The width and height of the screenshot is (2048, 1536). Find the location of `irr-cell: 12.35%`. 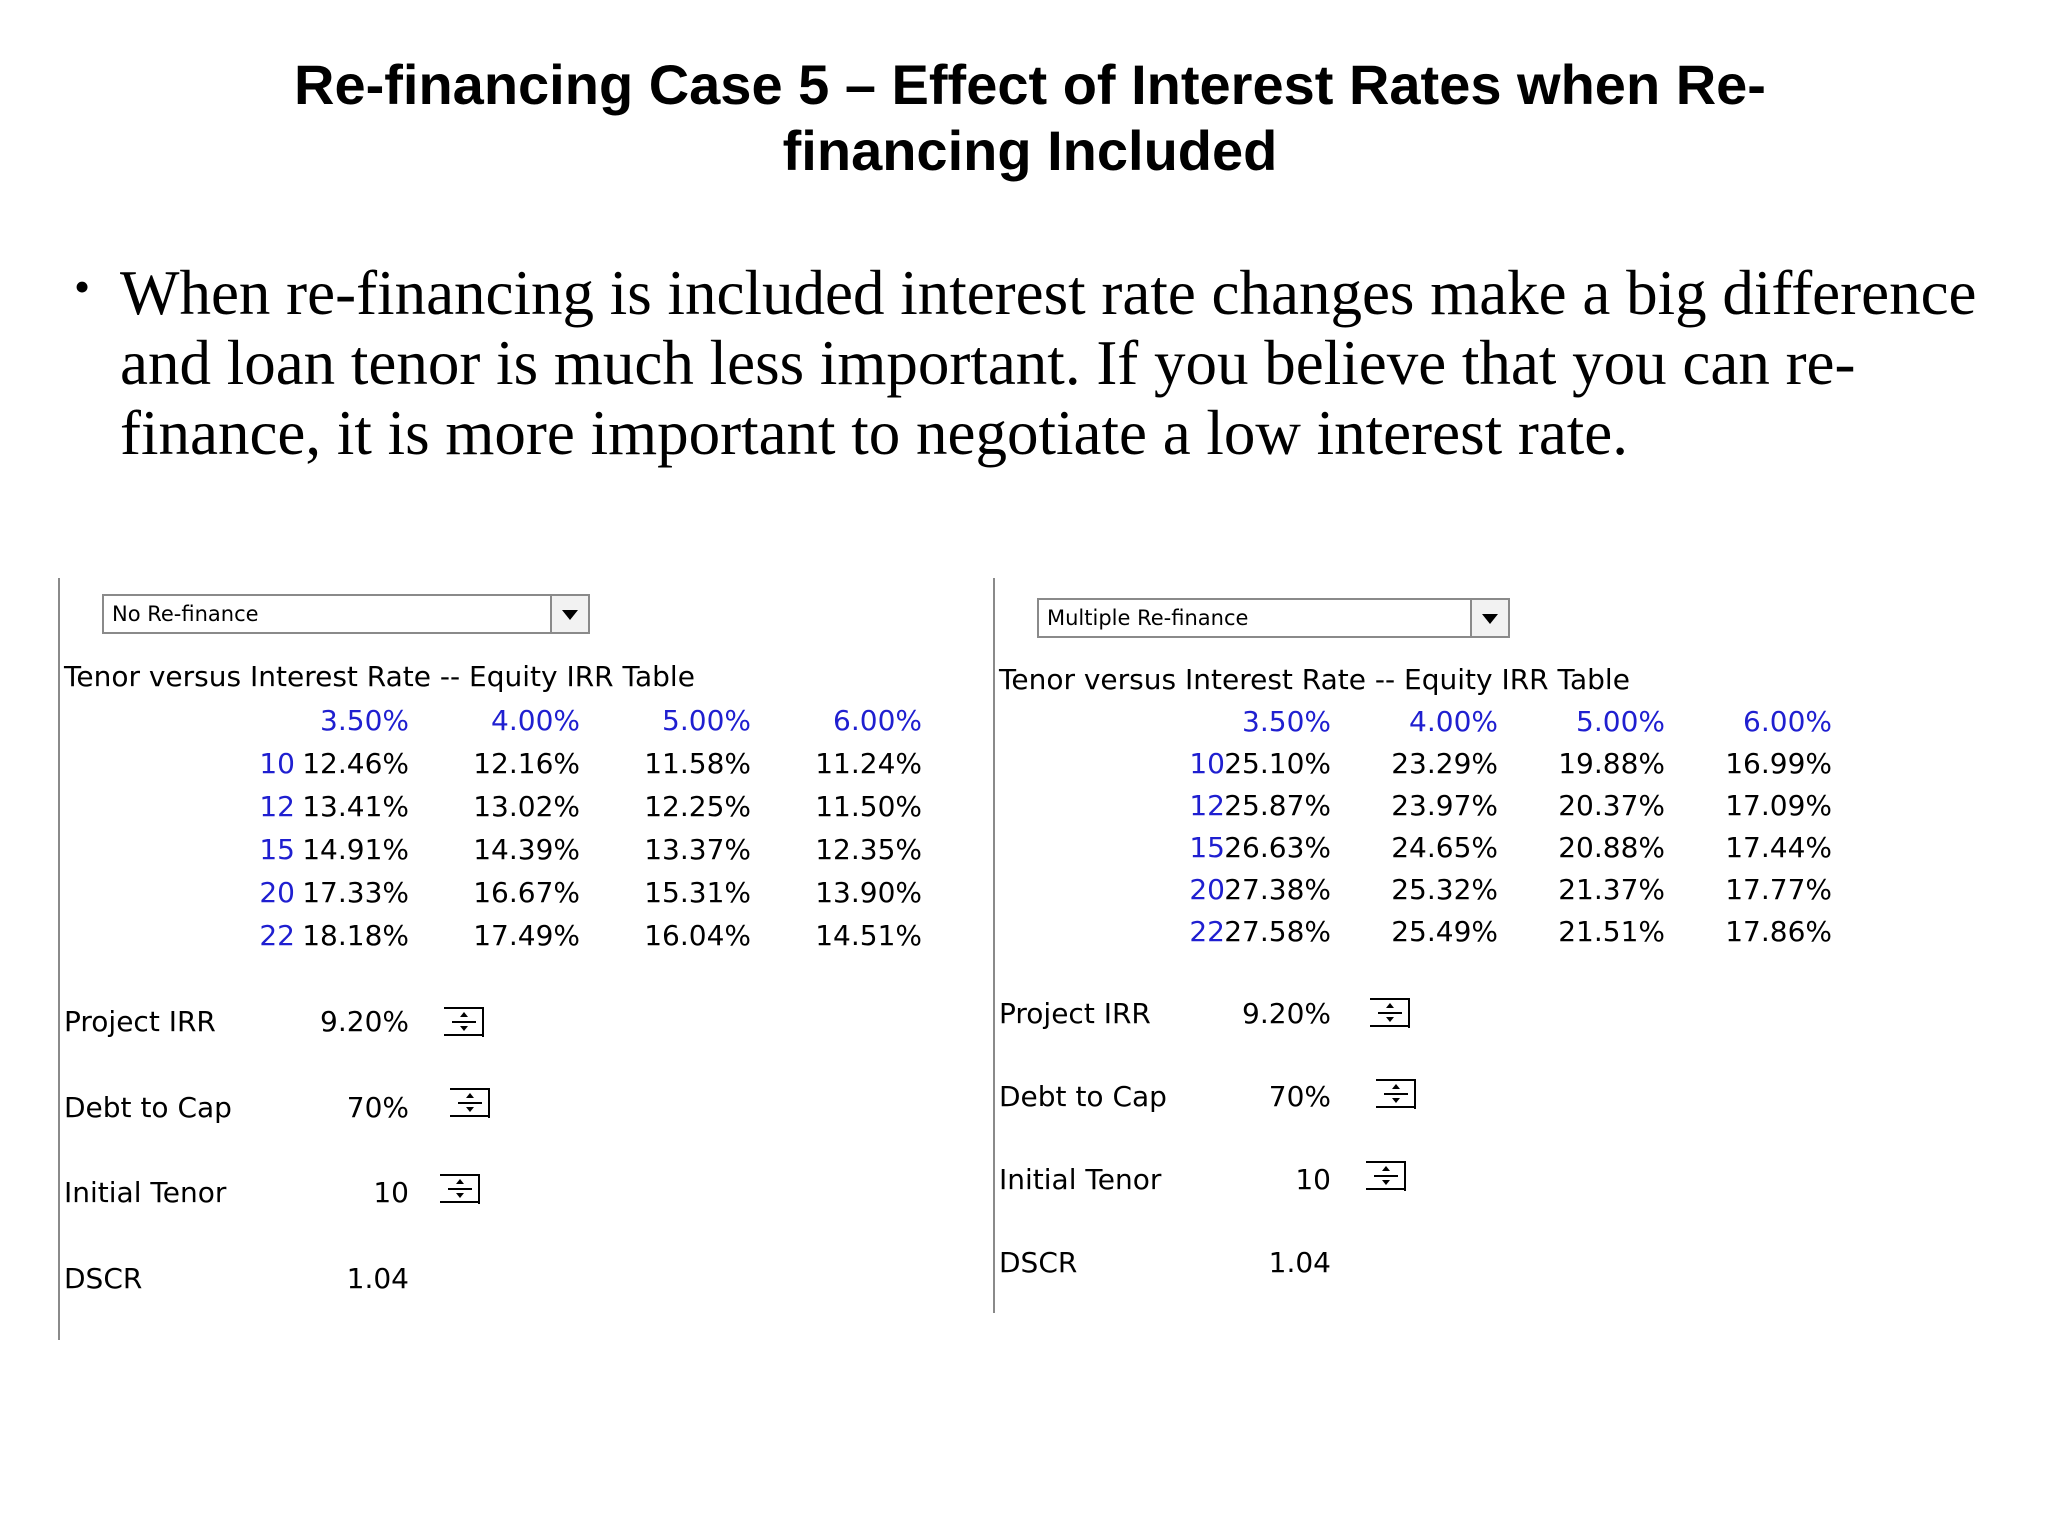

irr-cell: 12.35% is located at coordinates (868, 849).